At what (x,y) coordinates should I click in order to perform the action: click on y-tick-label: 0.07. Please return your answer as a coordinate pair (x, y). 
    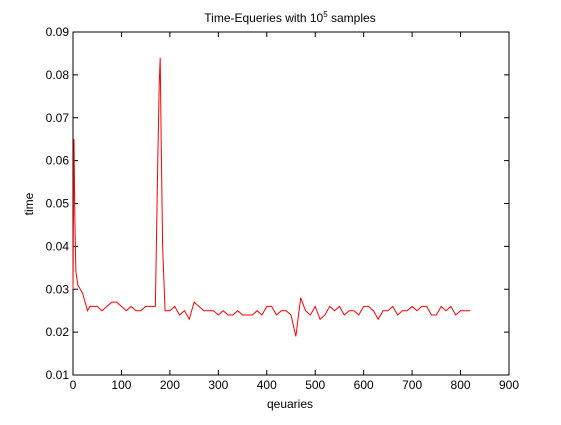
    Looking at the image, I should click on (58, 118).